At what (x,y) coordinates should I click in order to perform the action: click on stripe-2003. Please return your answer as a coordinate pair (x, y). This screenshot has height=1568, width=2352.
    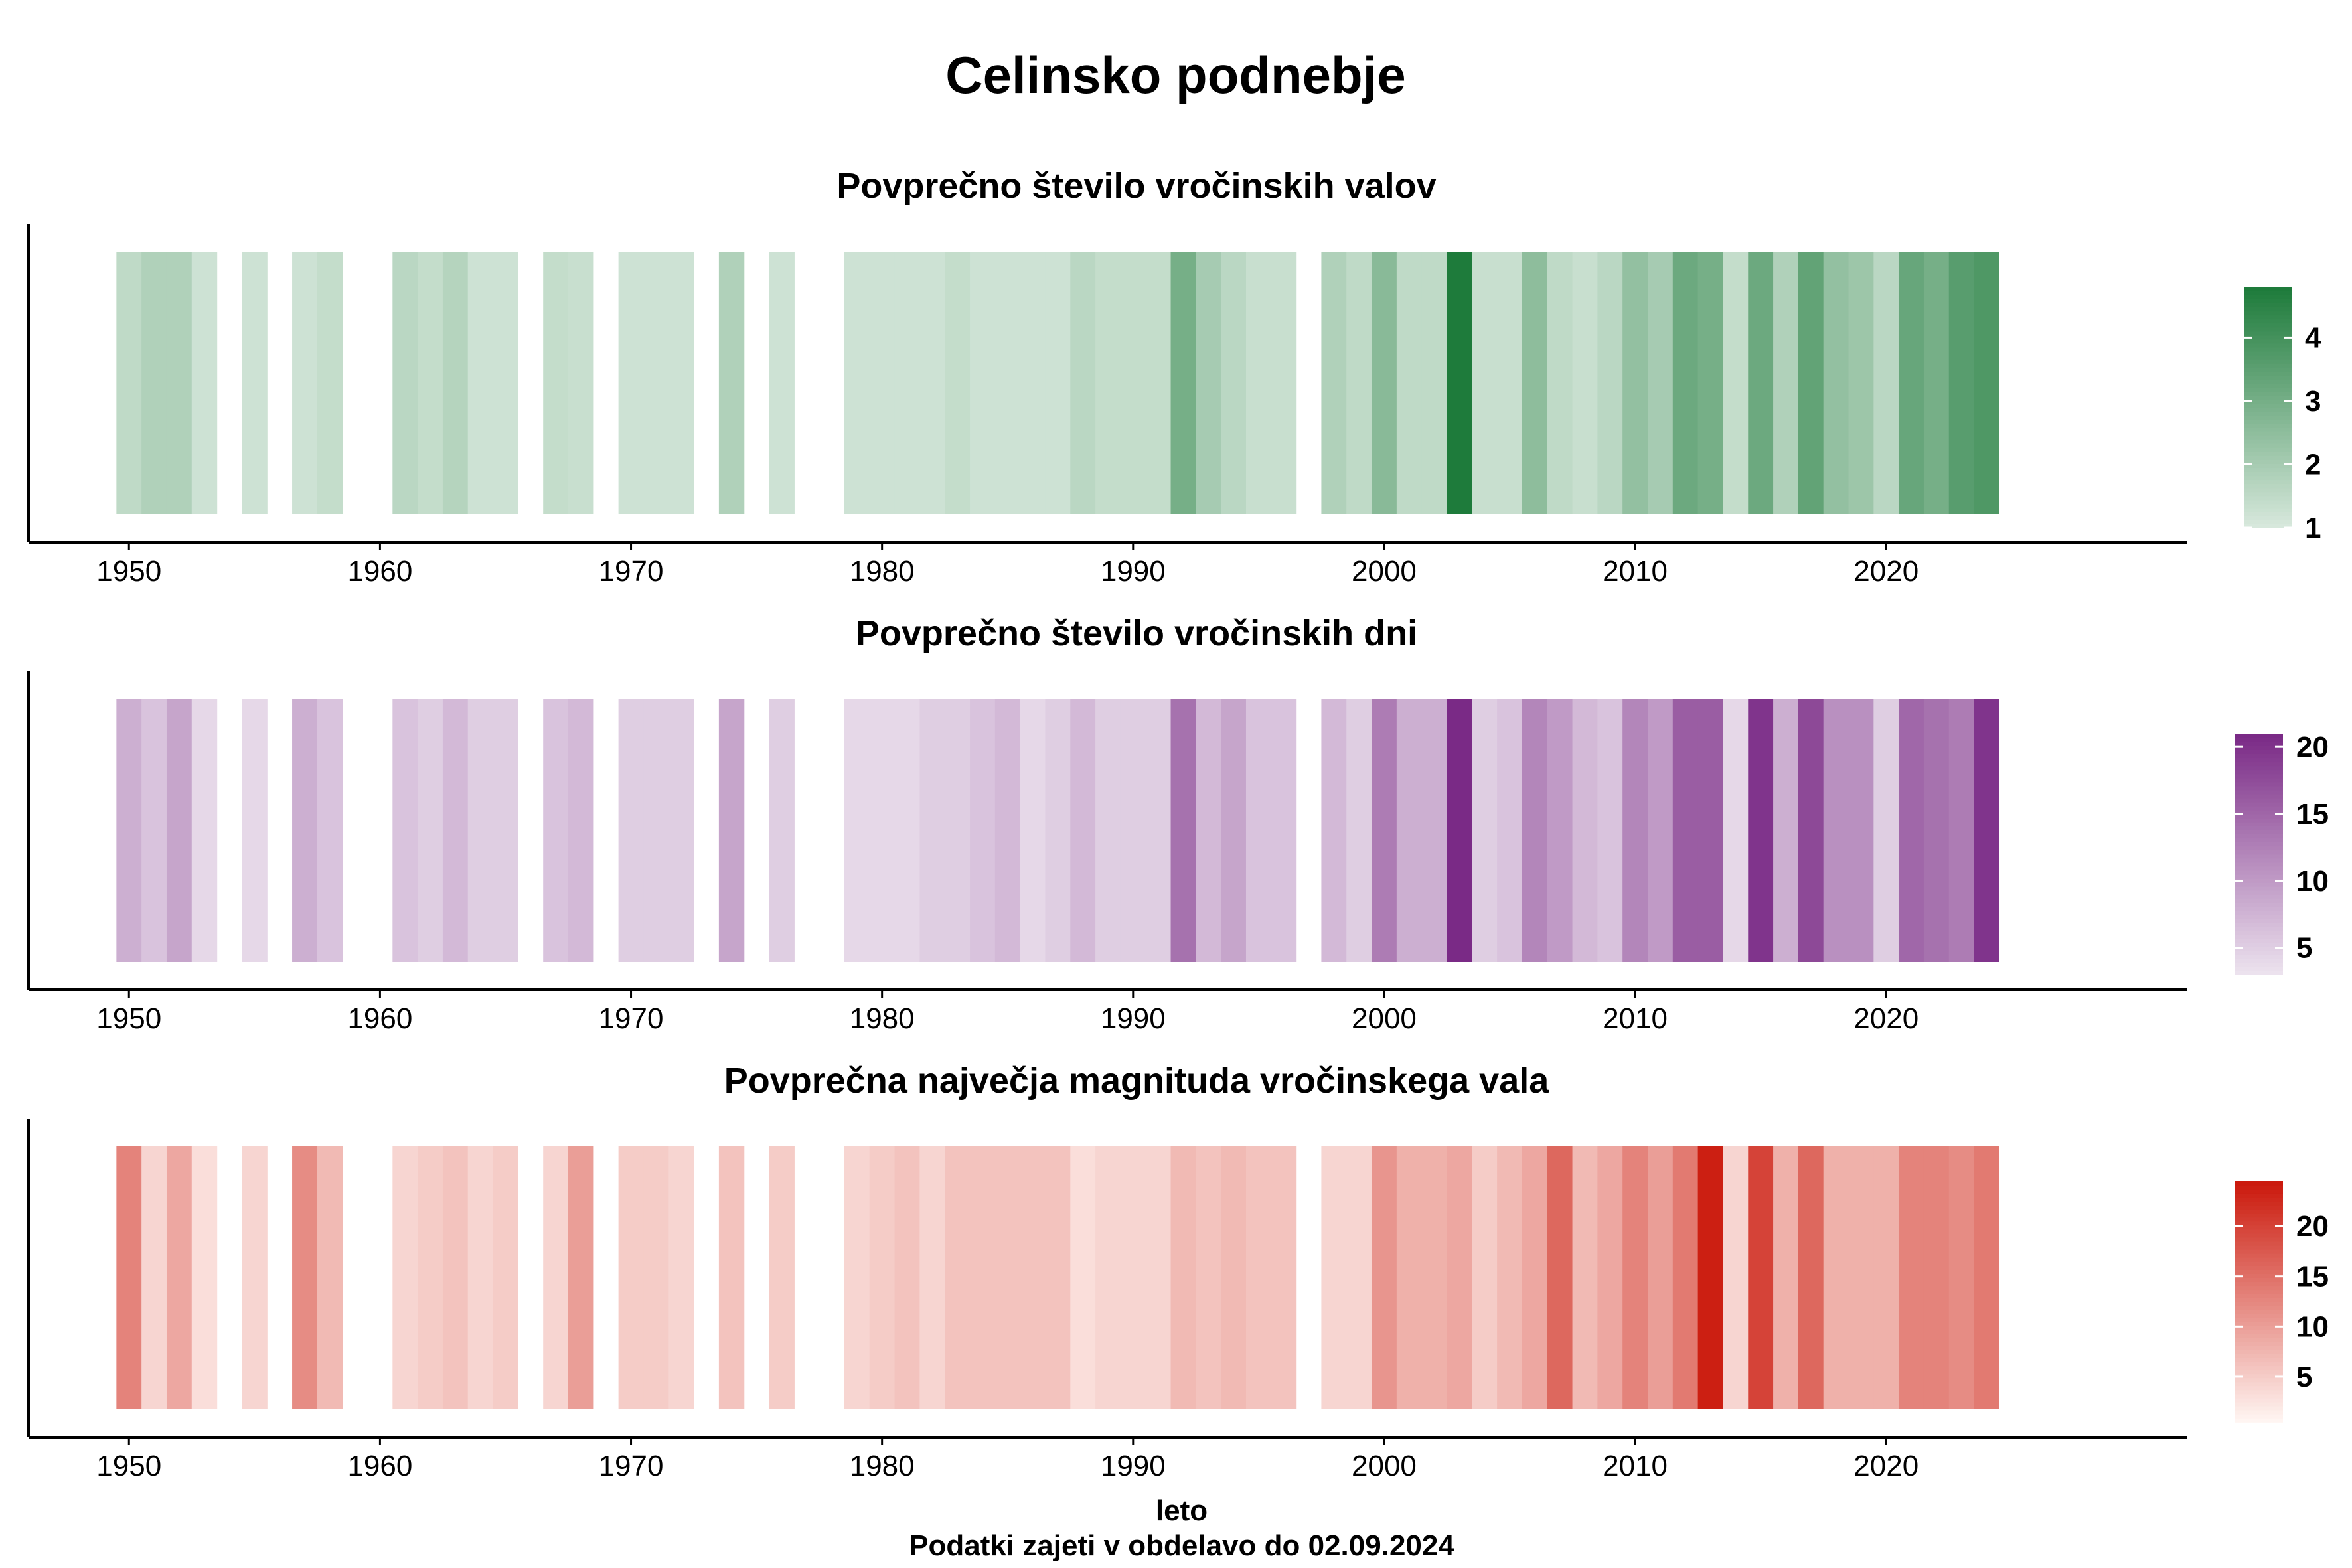
    Looking at the image, I should click on (1459, 383).